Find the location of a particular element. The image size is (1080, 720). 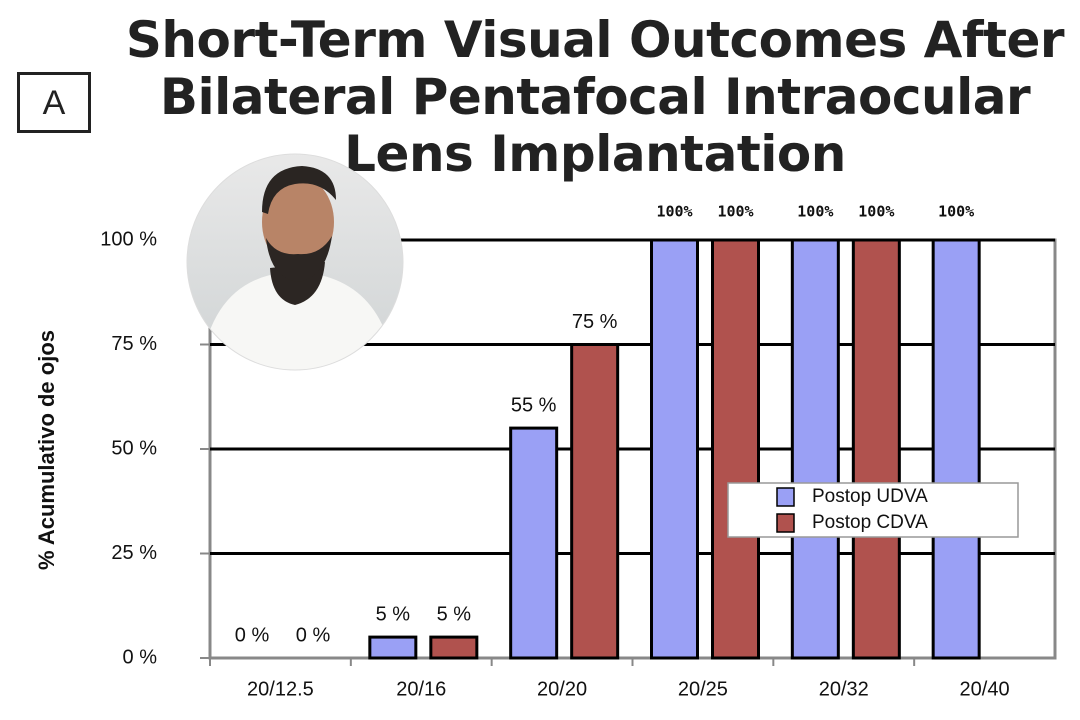

y-axis-label: % Acumulativo de ojos is located at coordinates (46, 450).